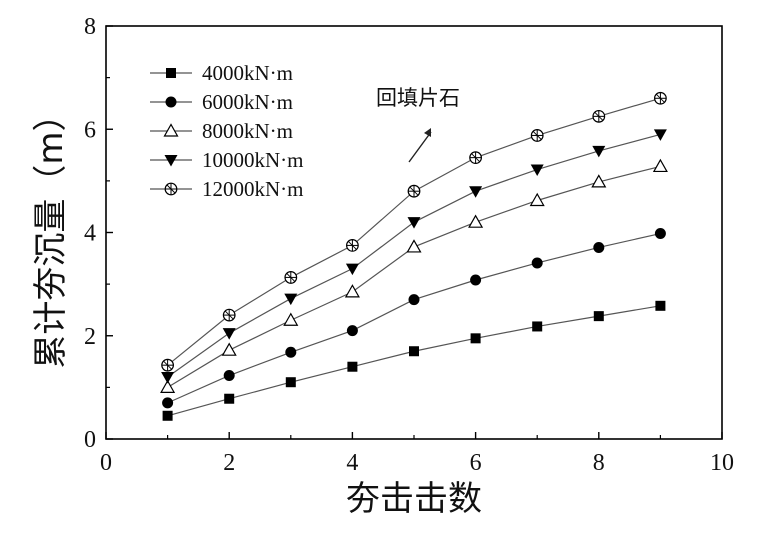 The height and width of the screenshot is (533, 760). What do you see at coordinates (420, 145) in the screenshot?
I see `annotation-arrow` at bounding box center [420, 145].